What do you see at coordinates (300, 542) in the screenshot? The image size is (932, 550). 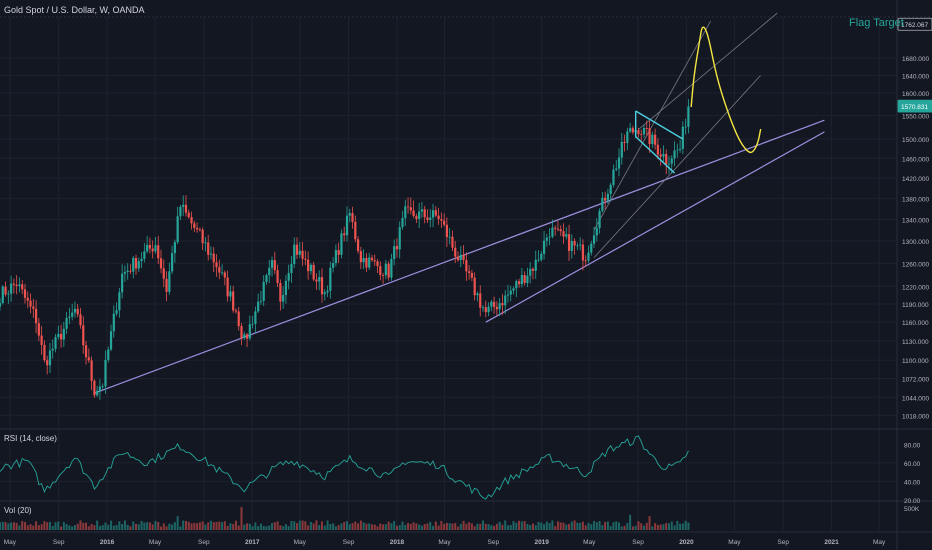 I see `time-tick-label: May` at bounding box center [300, 542].